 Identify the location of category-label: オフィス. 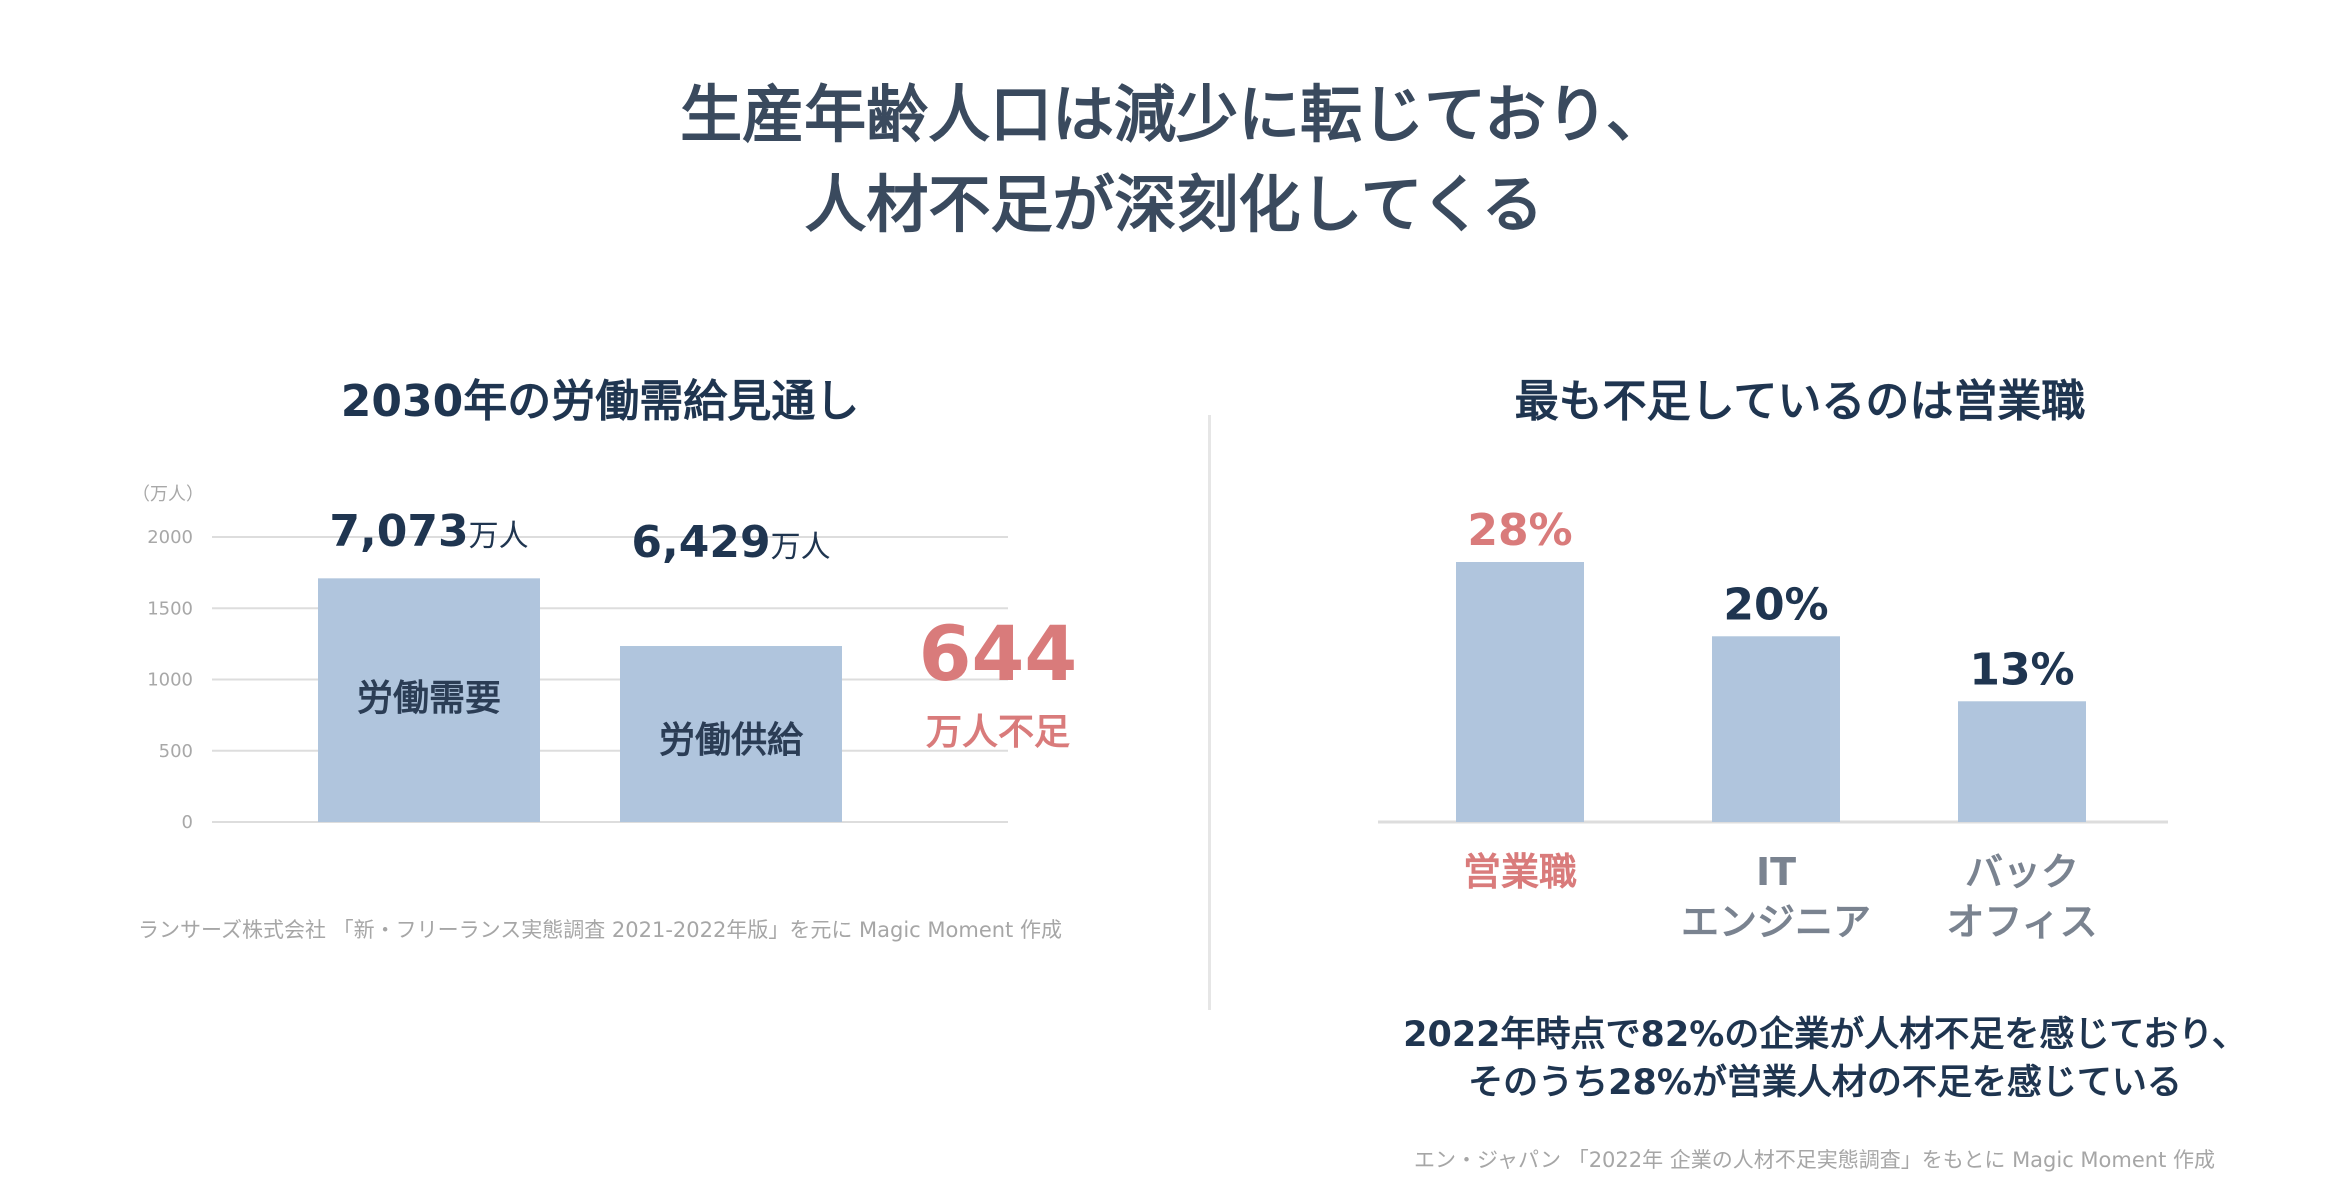
(2021, 922).